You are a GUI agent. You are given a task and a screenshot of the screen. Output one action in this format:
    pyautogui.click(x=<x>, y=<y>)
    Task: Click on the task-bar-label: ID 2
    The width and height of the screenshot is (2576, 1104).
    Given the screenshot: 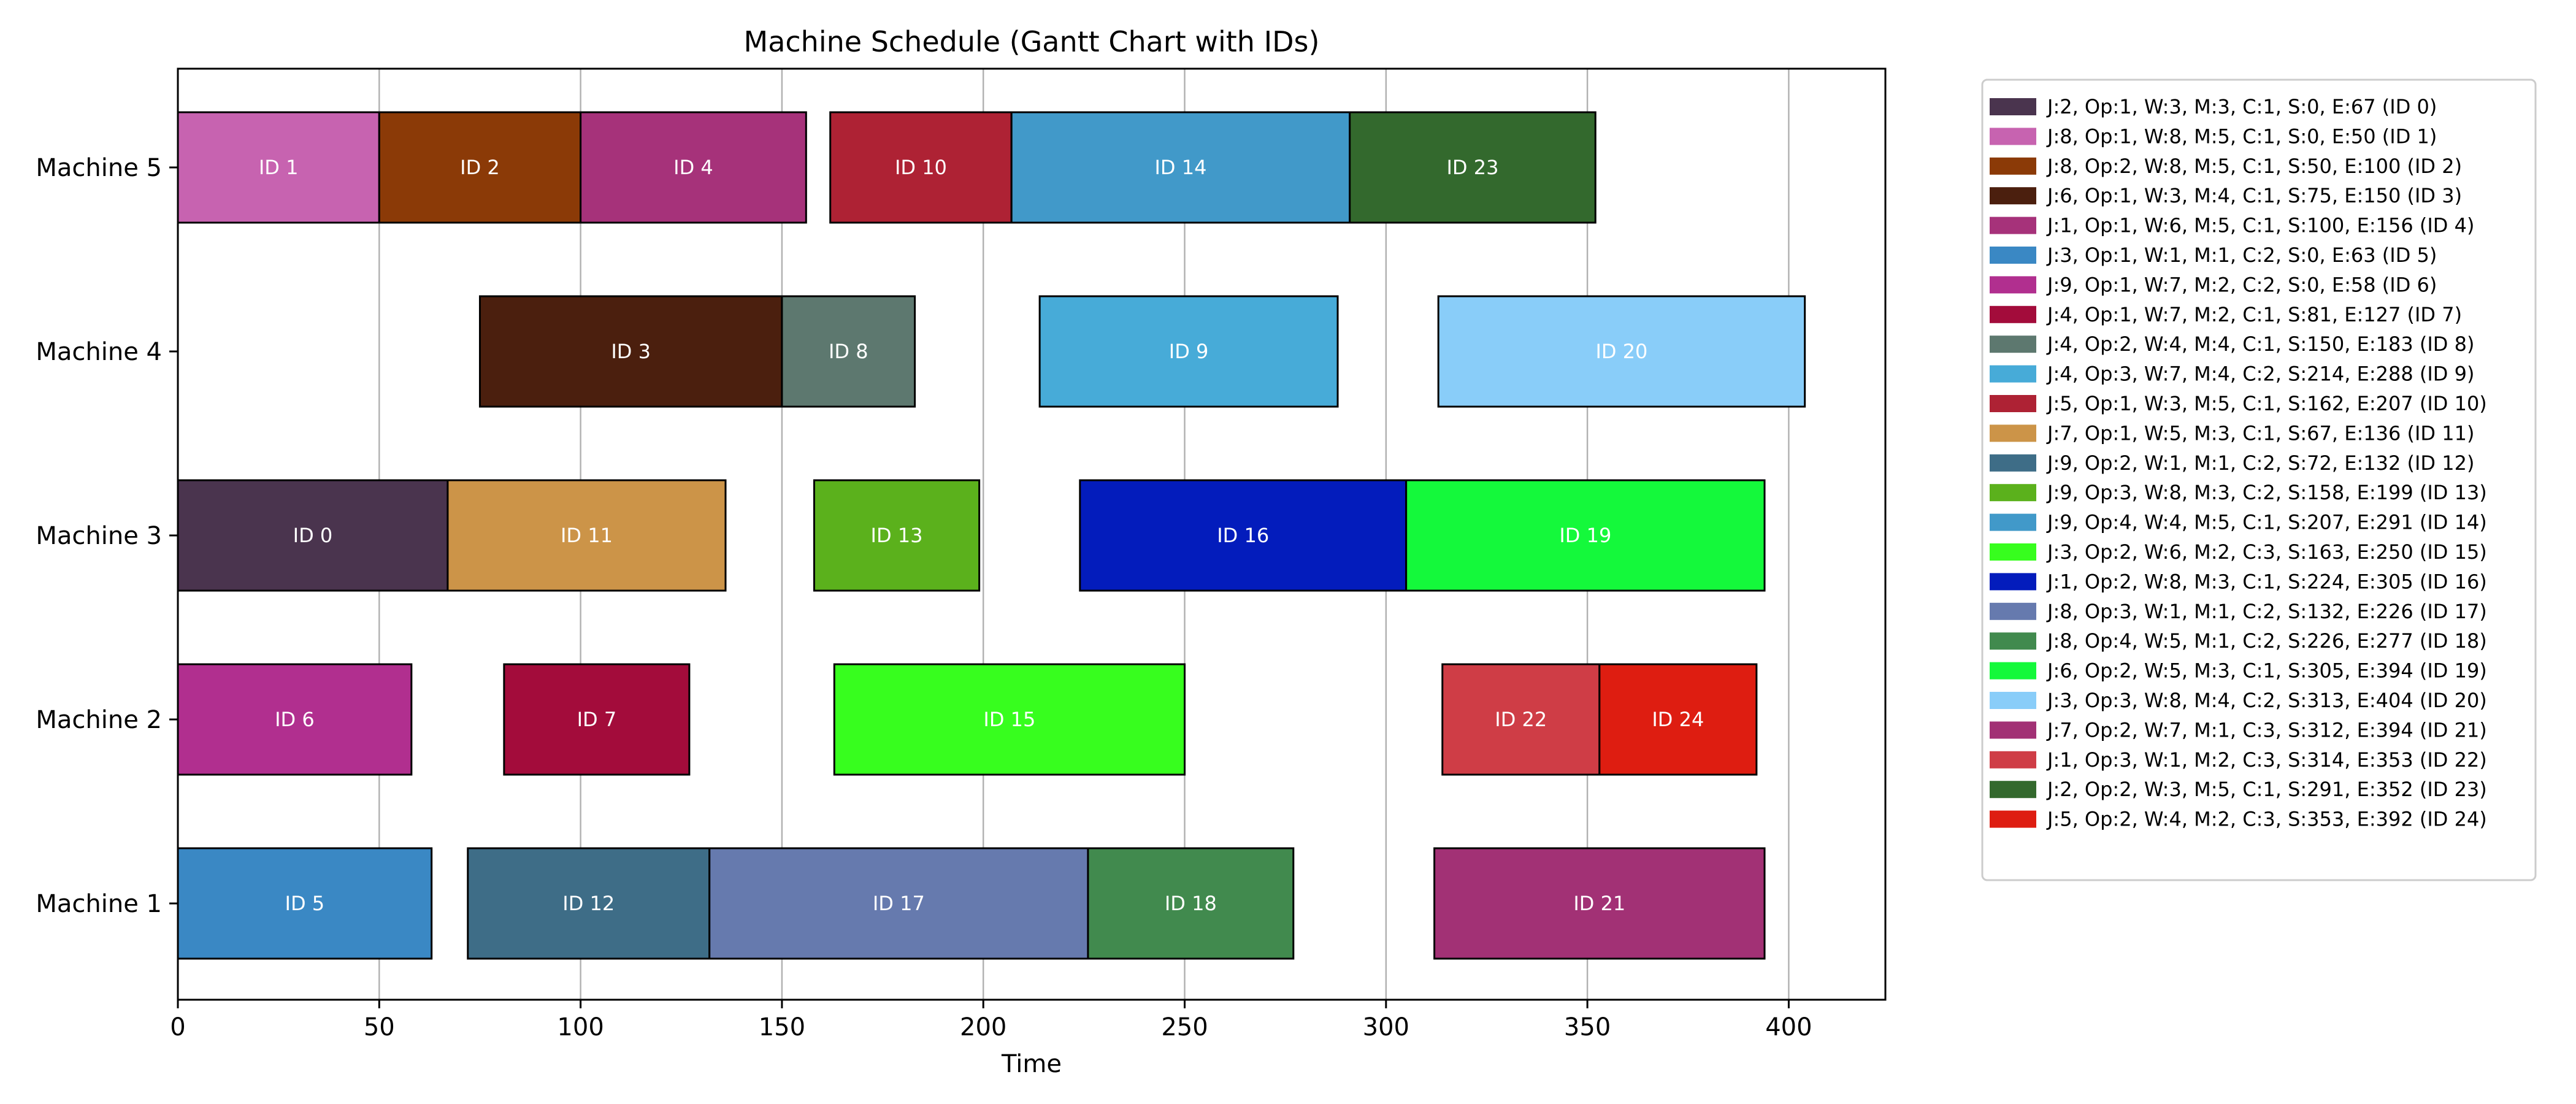 What is the action you would take?
    pyautogui.click(x=480, y=167)
    